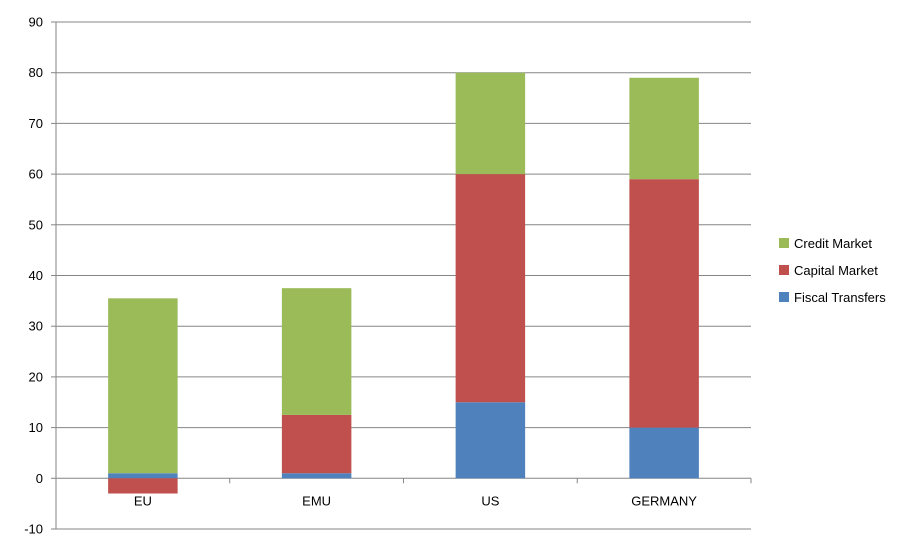 The width and height of the screenshot is (904, 550). I want to click on legend-label: Fiscal Transfers, so click(840, 297).